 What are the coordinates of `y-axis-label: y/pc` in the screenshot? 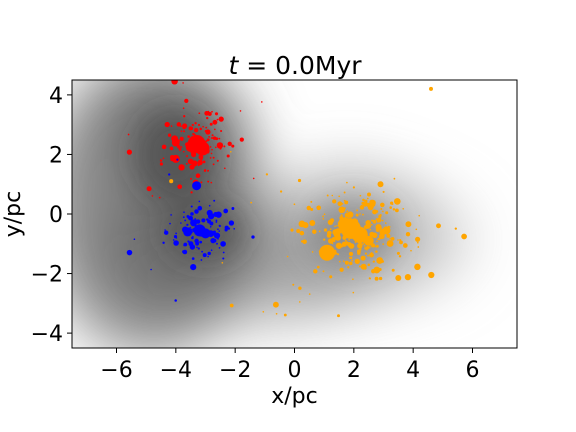 It's located at (13, 214).